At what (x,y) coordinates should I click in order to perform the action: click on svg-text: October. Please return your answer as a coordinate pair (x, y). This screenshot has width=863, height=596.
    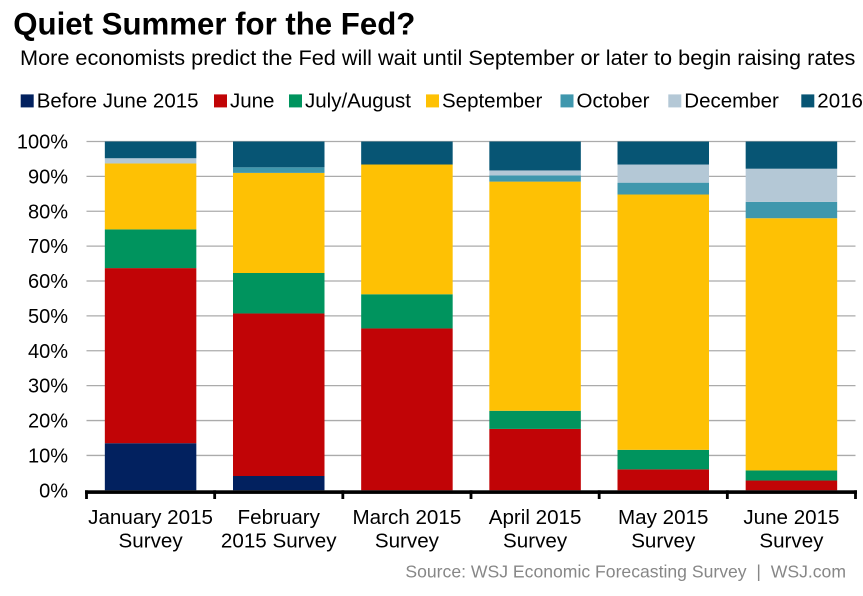
    Looking at the image, I should click on (613, 101).